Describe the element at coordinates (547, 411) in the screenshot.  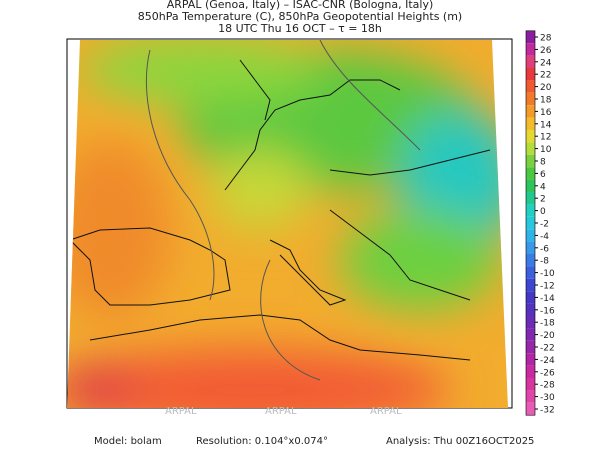
I see `colorbar-label: -32` at that location.